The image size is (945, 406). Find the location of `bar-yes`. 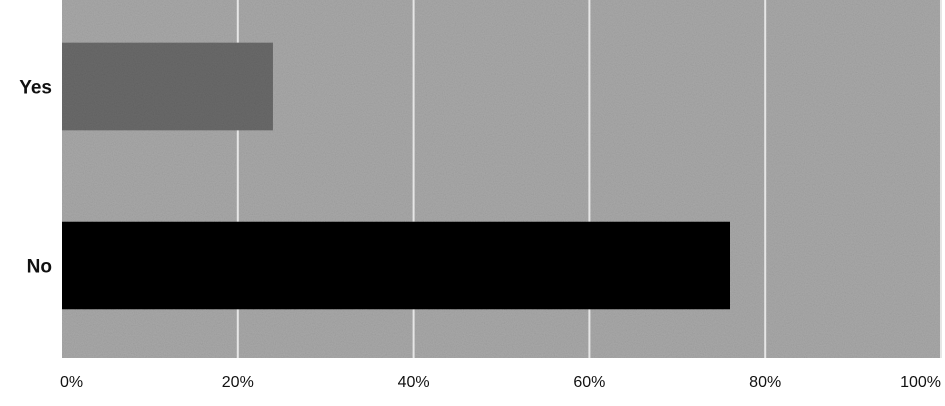

bar-yes is located at coordinates (167, 86).